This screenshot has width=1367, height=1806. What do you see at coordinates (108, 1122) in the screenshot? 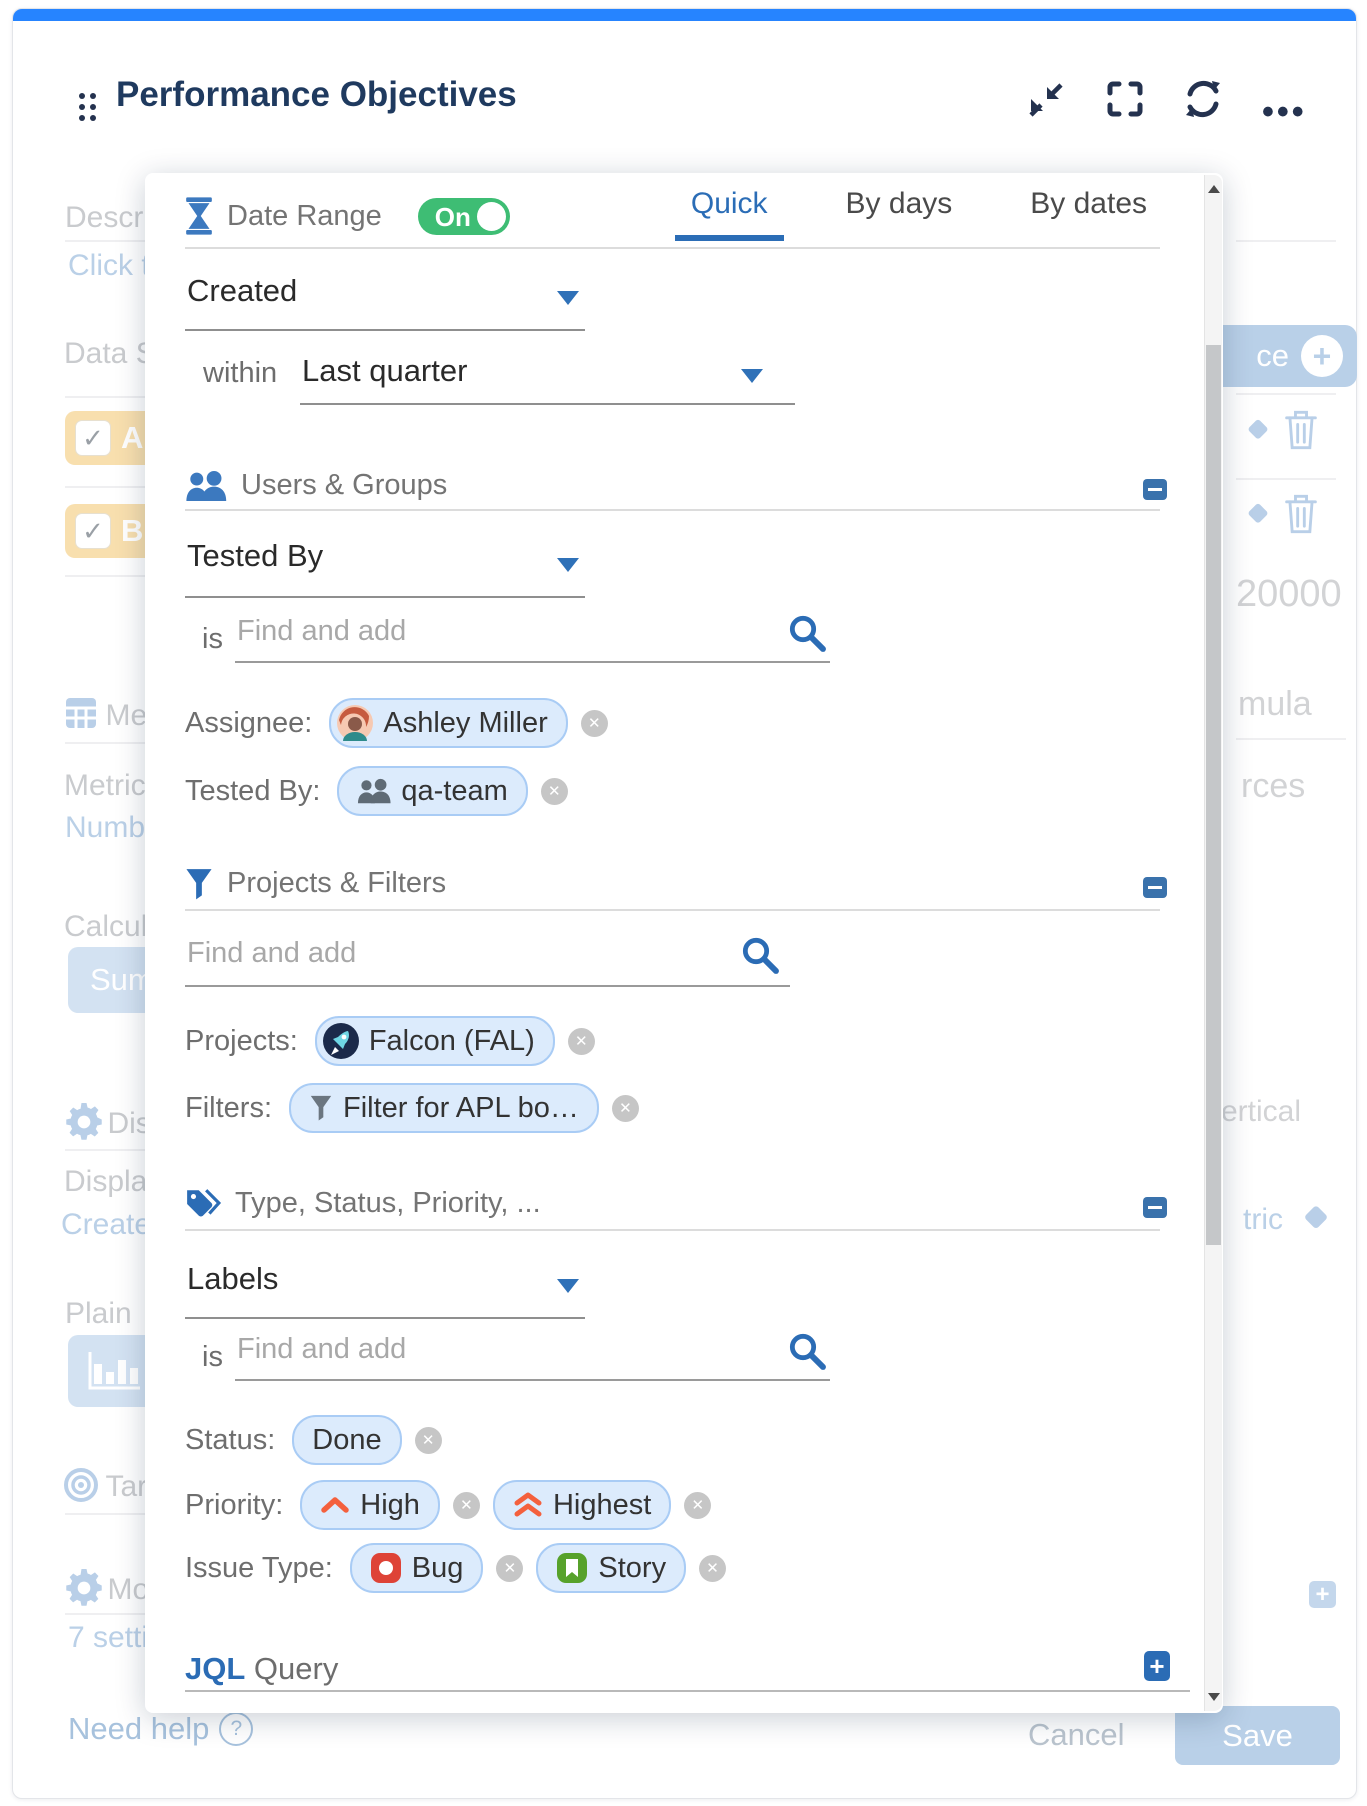
I see `bg-display-row: Dis` at bounding box center [108, 1122].